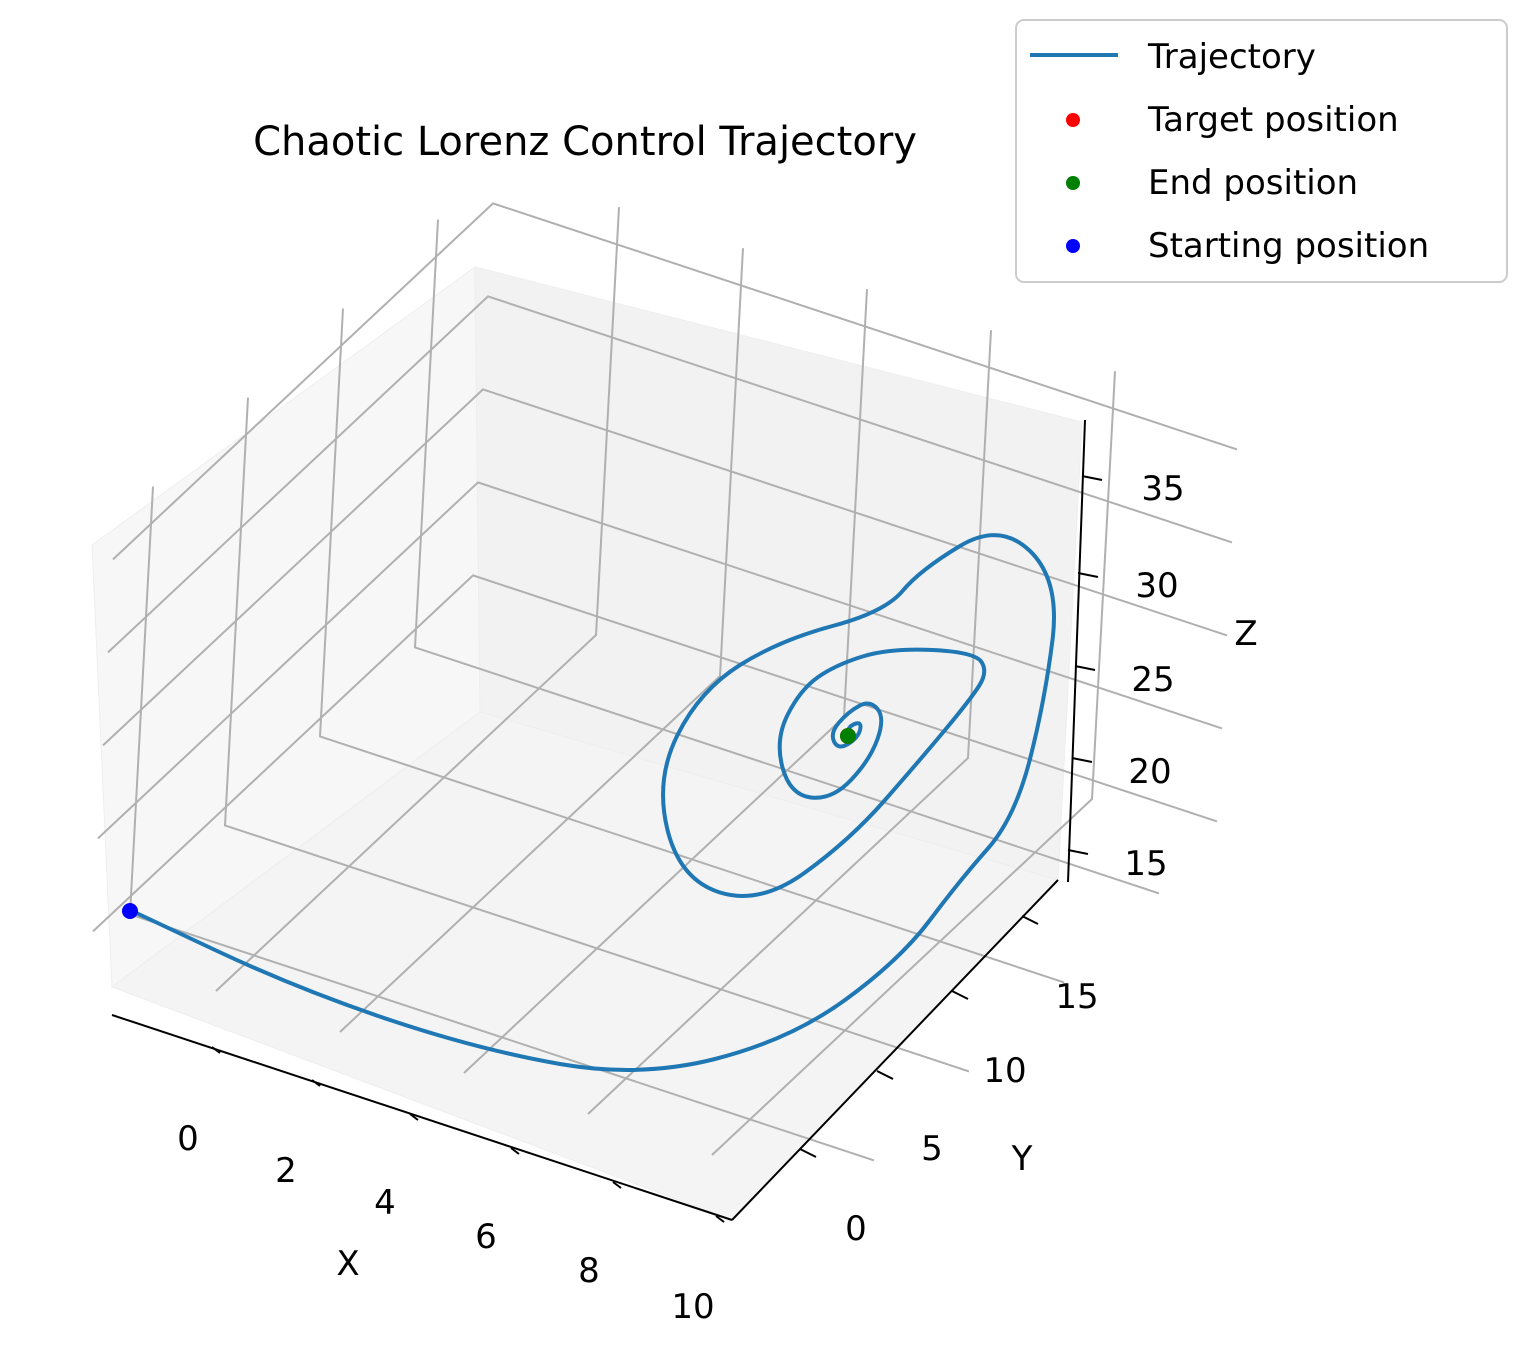 This screenshot has width=1529, height=1357. What do you see at coordinates (486, 1237) in the screenshot?
I see `x-tick-label: 6` at bounding box center [486, 1237].